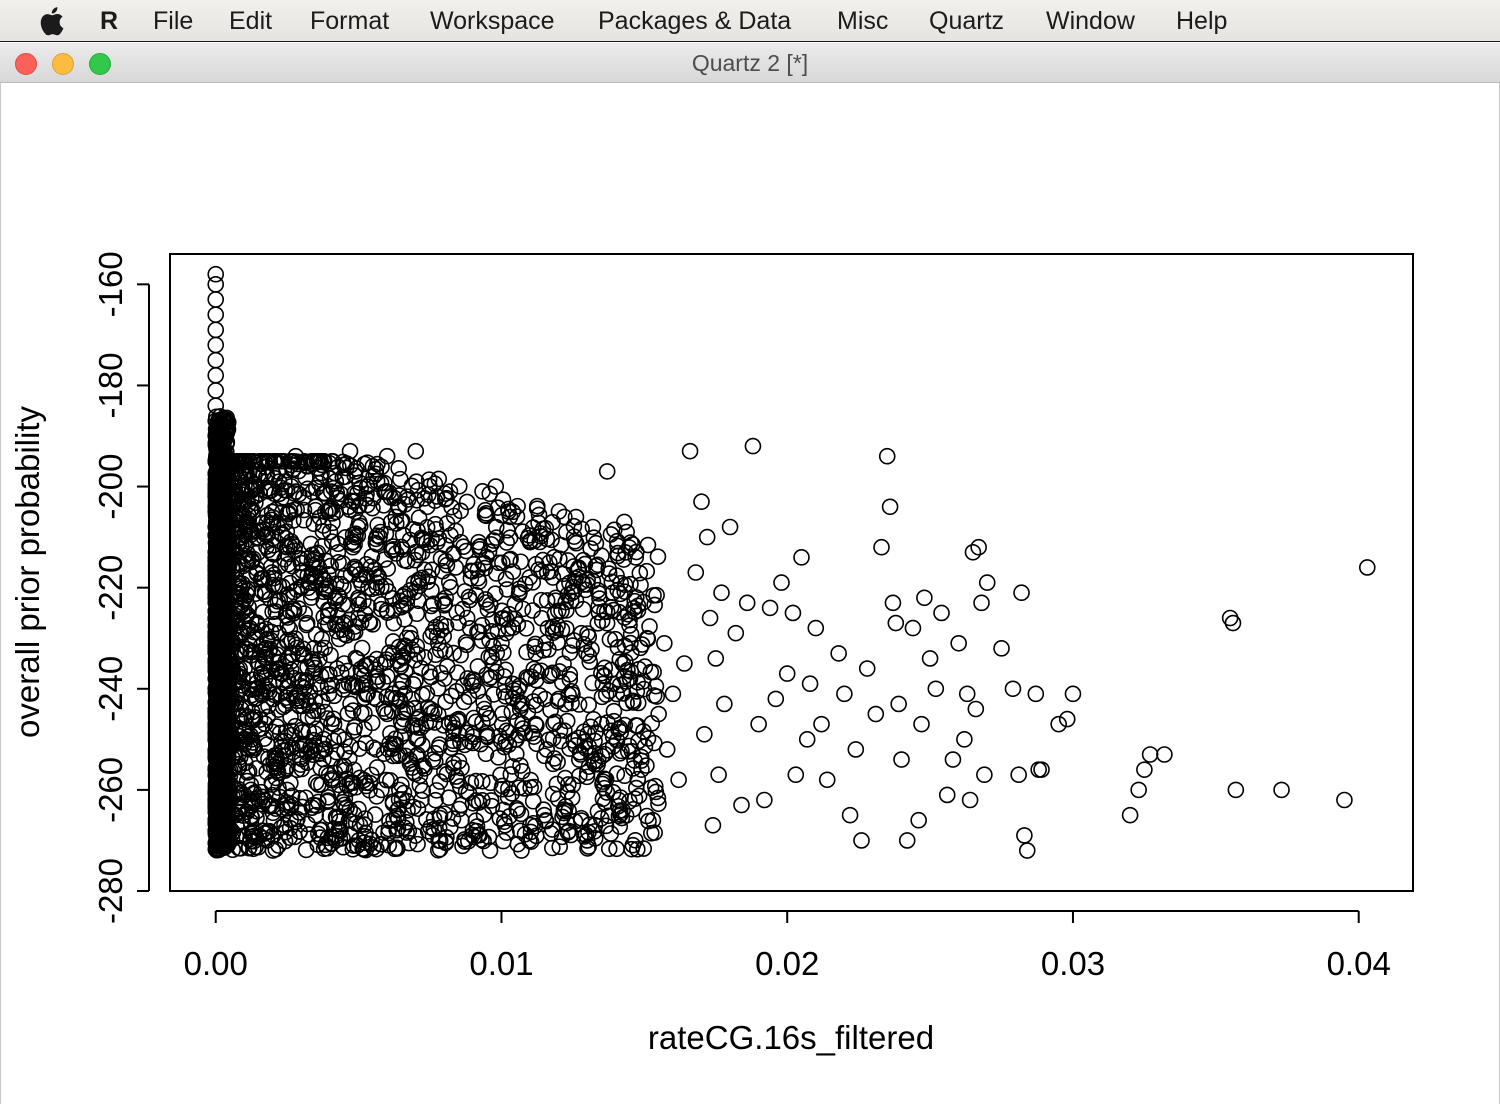  What do you see at coordinates (251, 21) in the screenshot?
I see `menu-edit: Edit` at bounding box center [251, 21].